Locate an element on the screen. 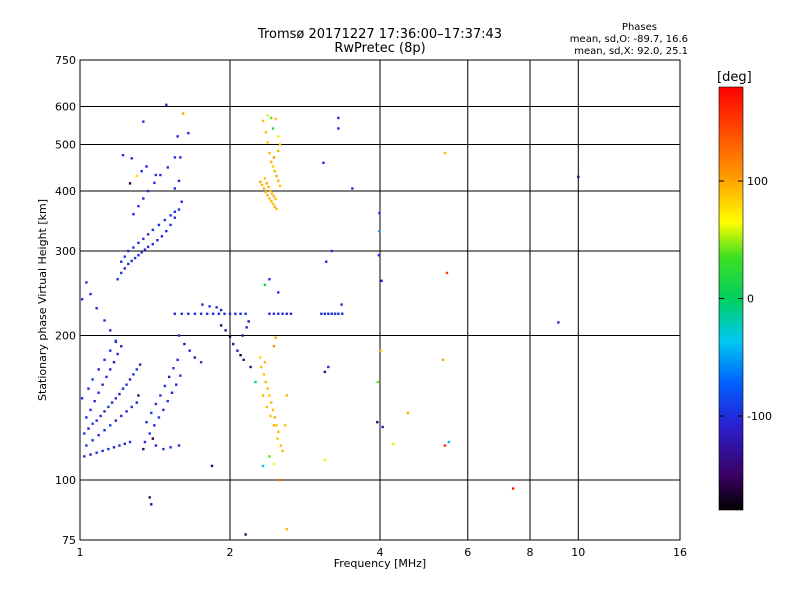  x-tick-label: 1 is located at coordinates (80, 552).